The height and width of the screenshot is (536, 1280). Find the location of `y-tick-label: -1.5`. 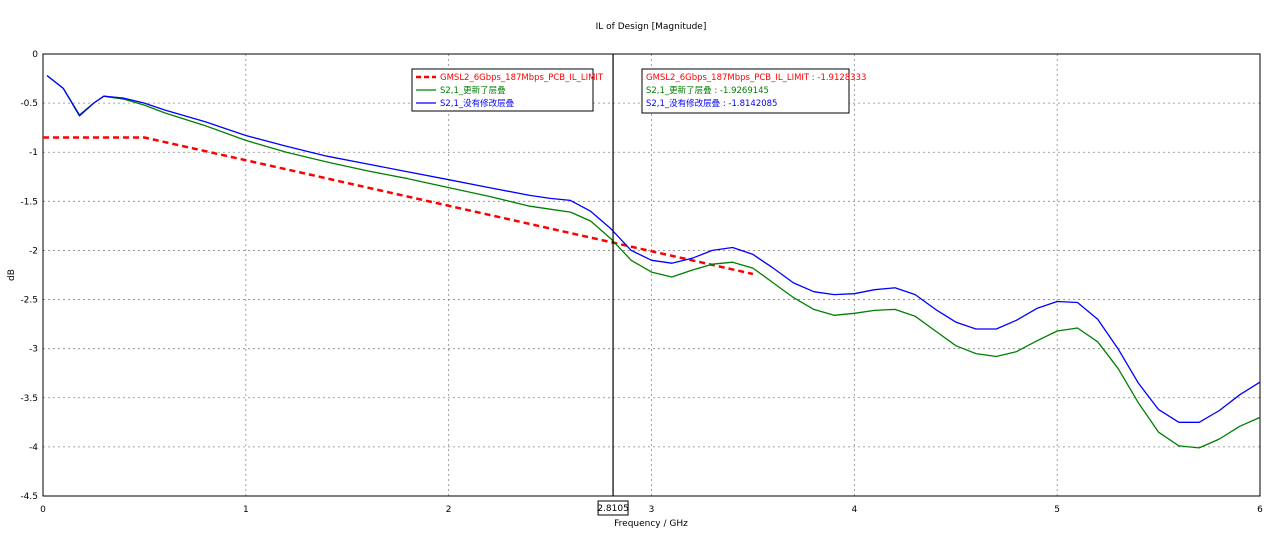

y-tick-label: -1.5 is located at coordinates (29, 202).